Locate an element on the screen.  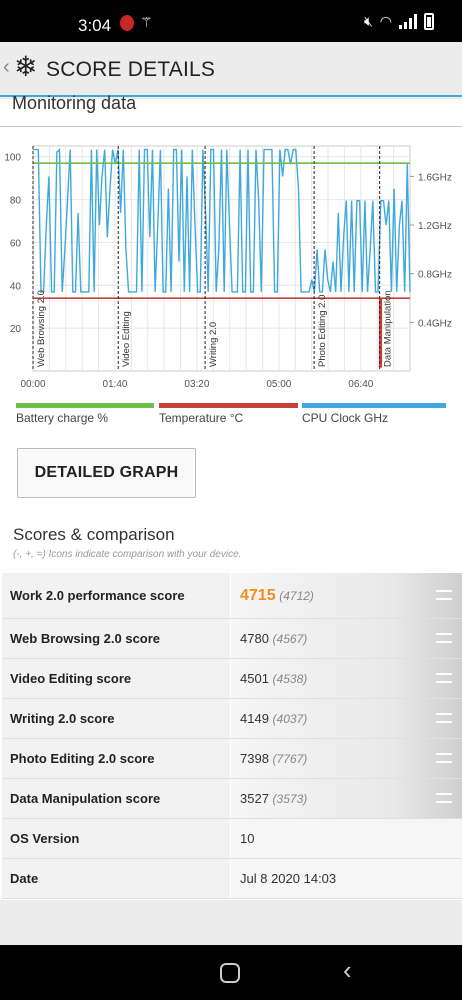
x-tick-label: 00:00 is located at coordinates (32, 384).